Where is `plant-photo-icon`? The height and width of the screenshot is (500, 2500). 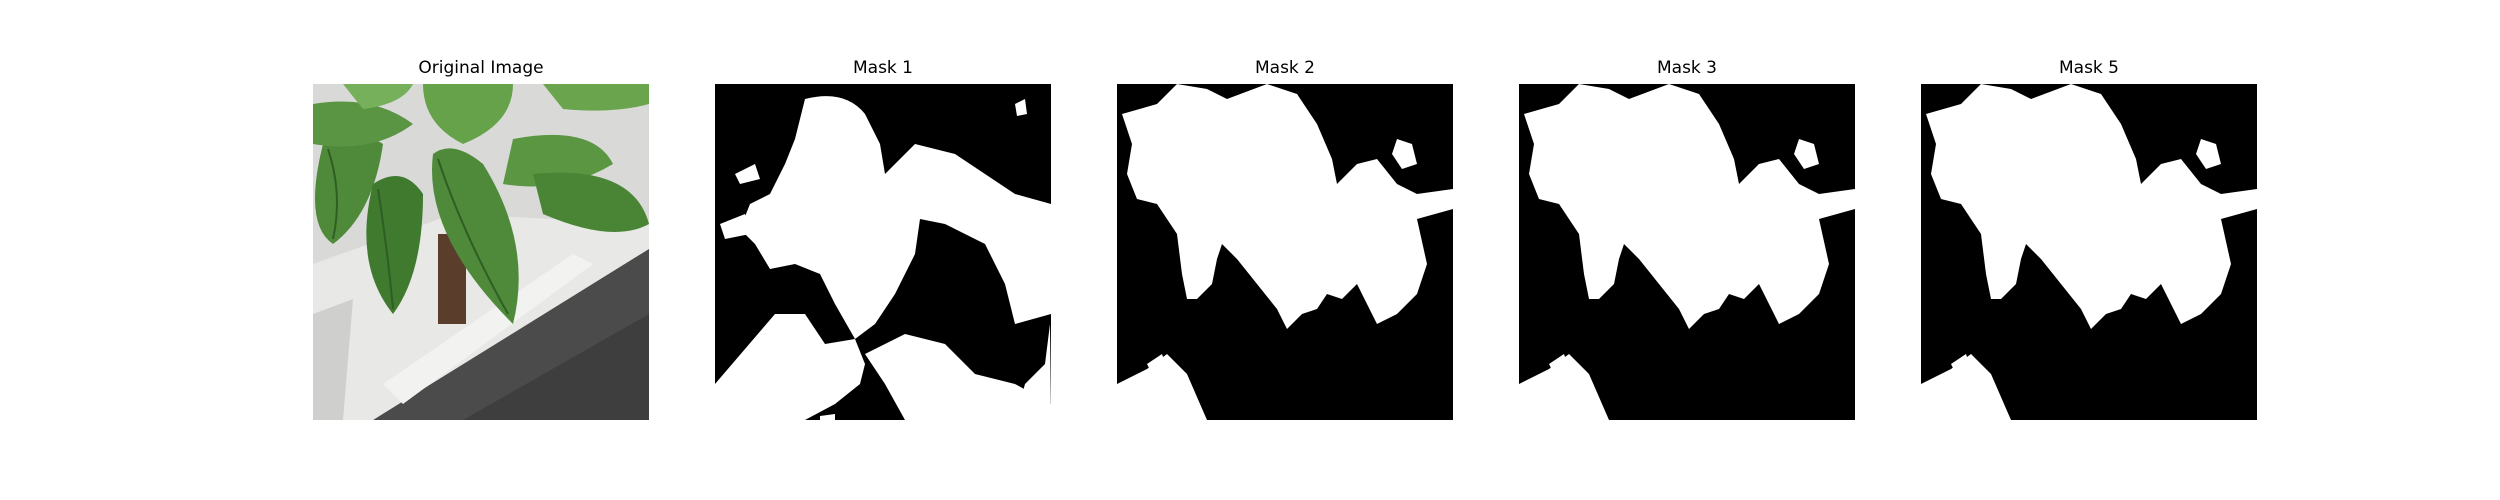 plant-photo-icon is located at coordinates (481, 252).